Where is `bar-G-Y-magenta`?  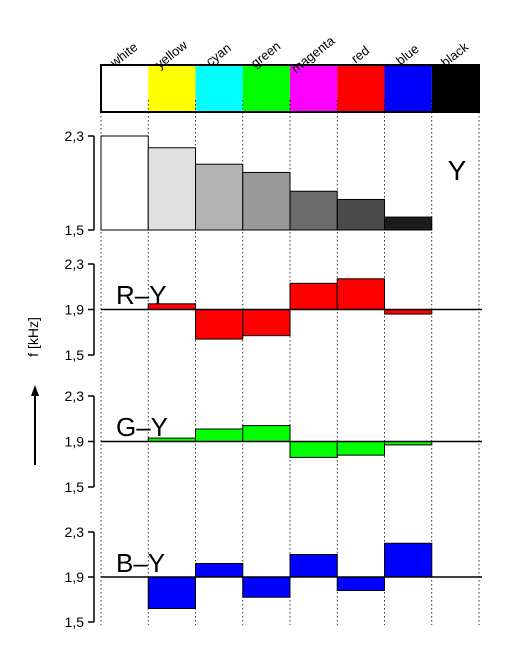
bar-G-Y-magenta is located at coordinates (313, 449).